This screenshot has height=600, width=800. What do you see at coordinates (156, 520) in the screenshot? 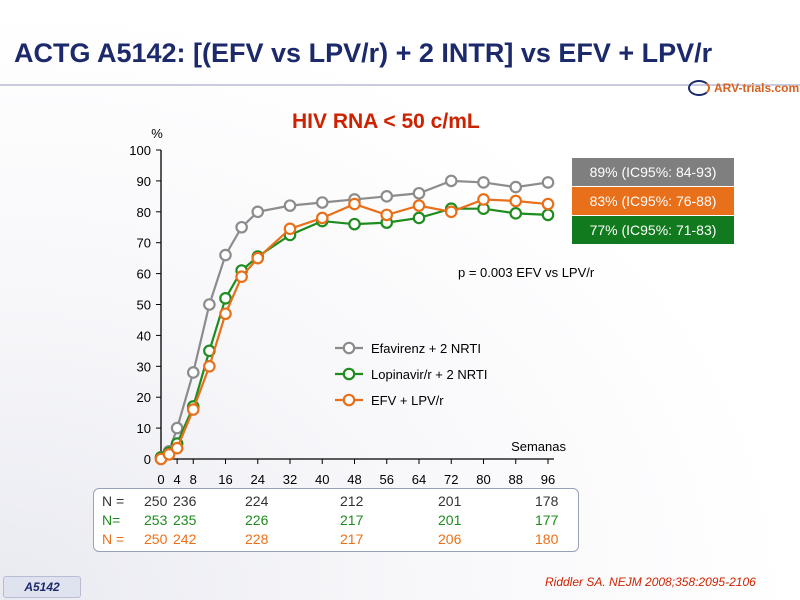
I see `n-cell: 253` at bounding box center [156, 520].